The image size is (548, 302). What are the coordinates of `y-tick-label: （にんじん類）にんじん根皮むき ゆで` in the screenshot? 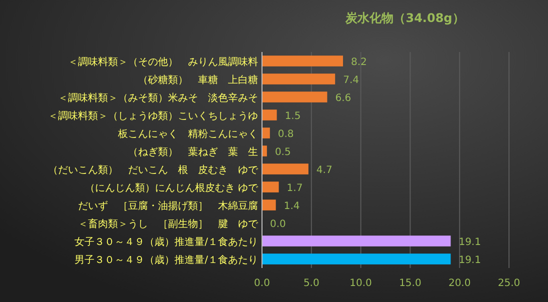 It's located at (171, 188).